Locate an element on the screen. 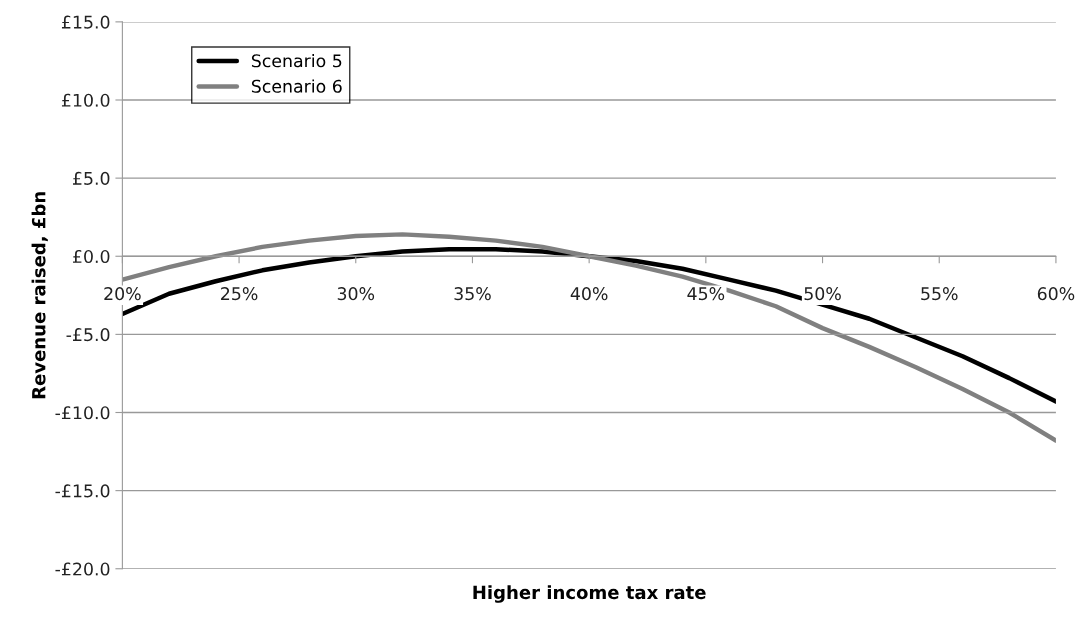 The image size is (1083, 625). y-tick-label: -£5.0 is located at coordinates (88, 335).